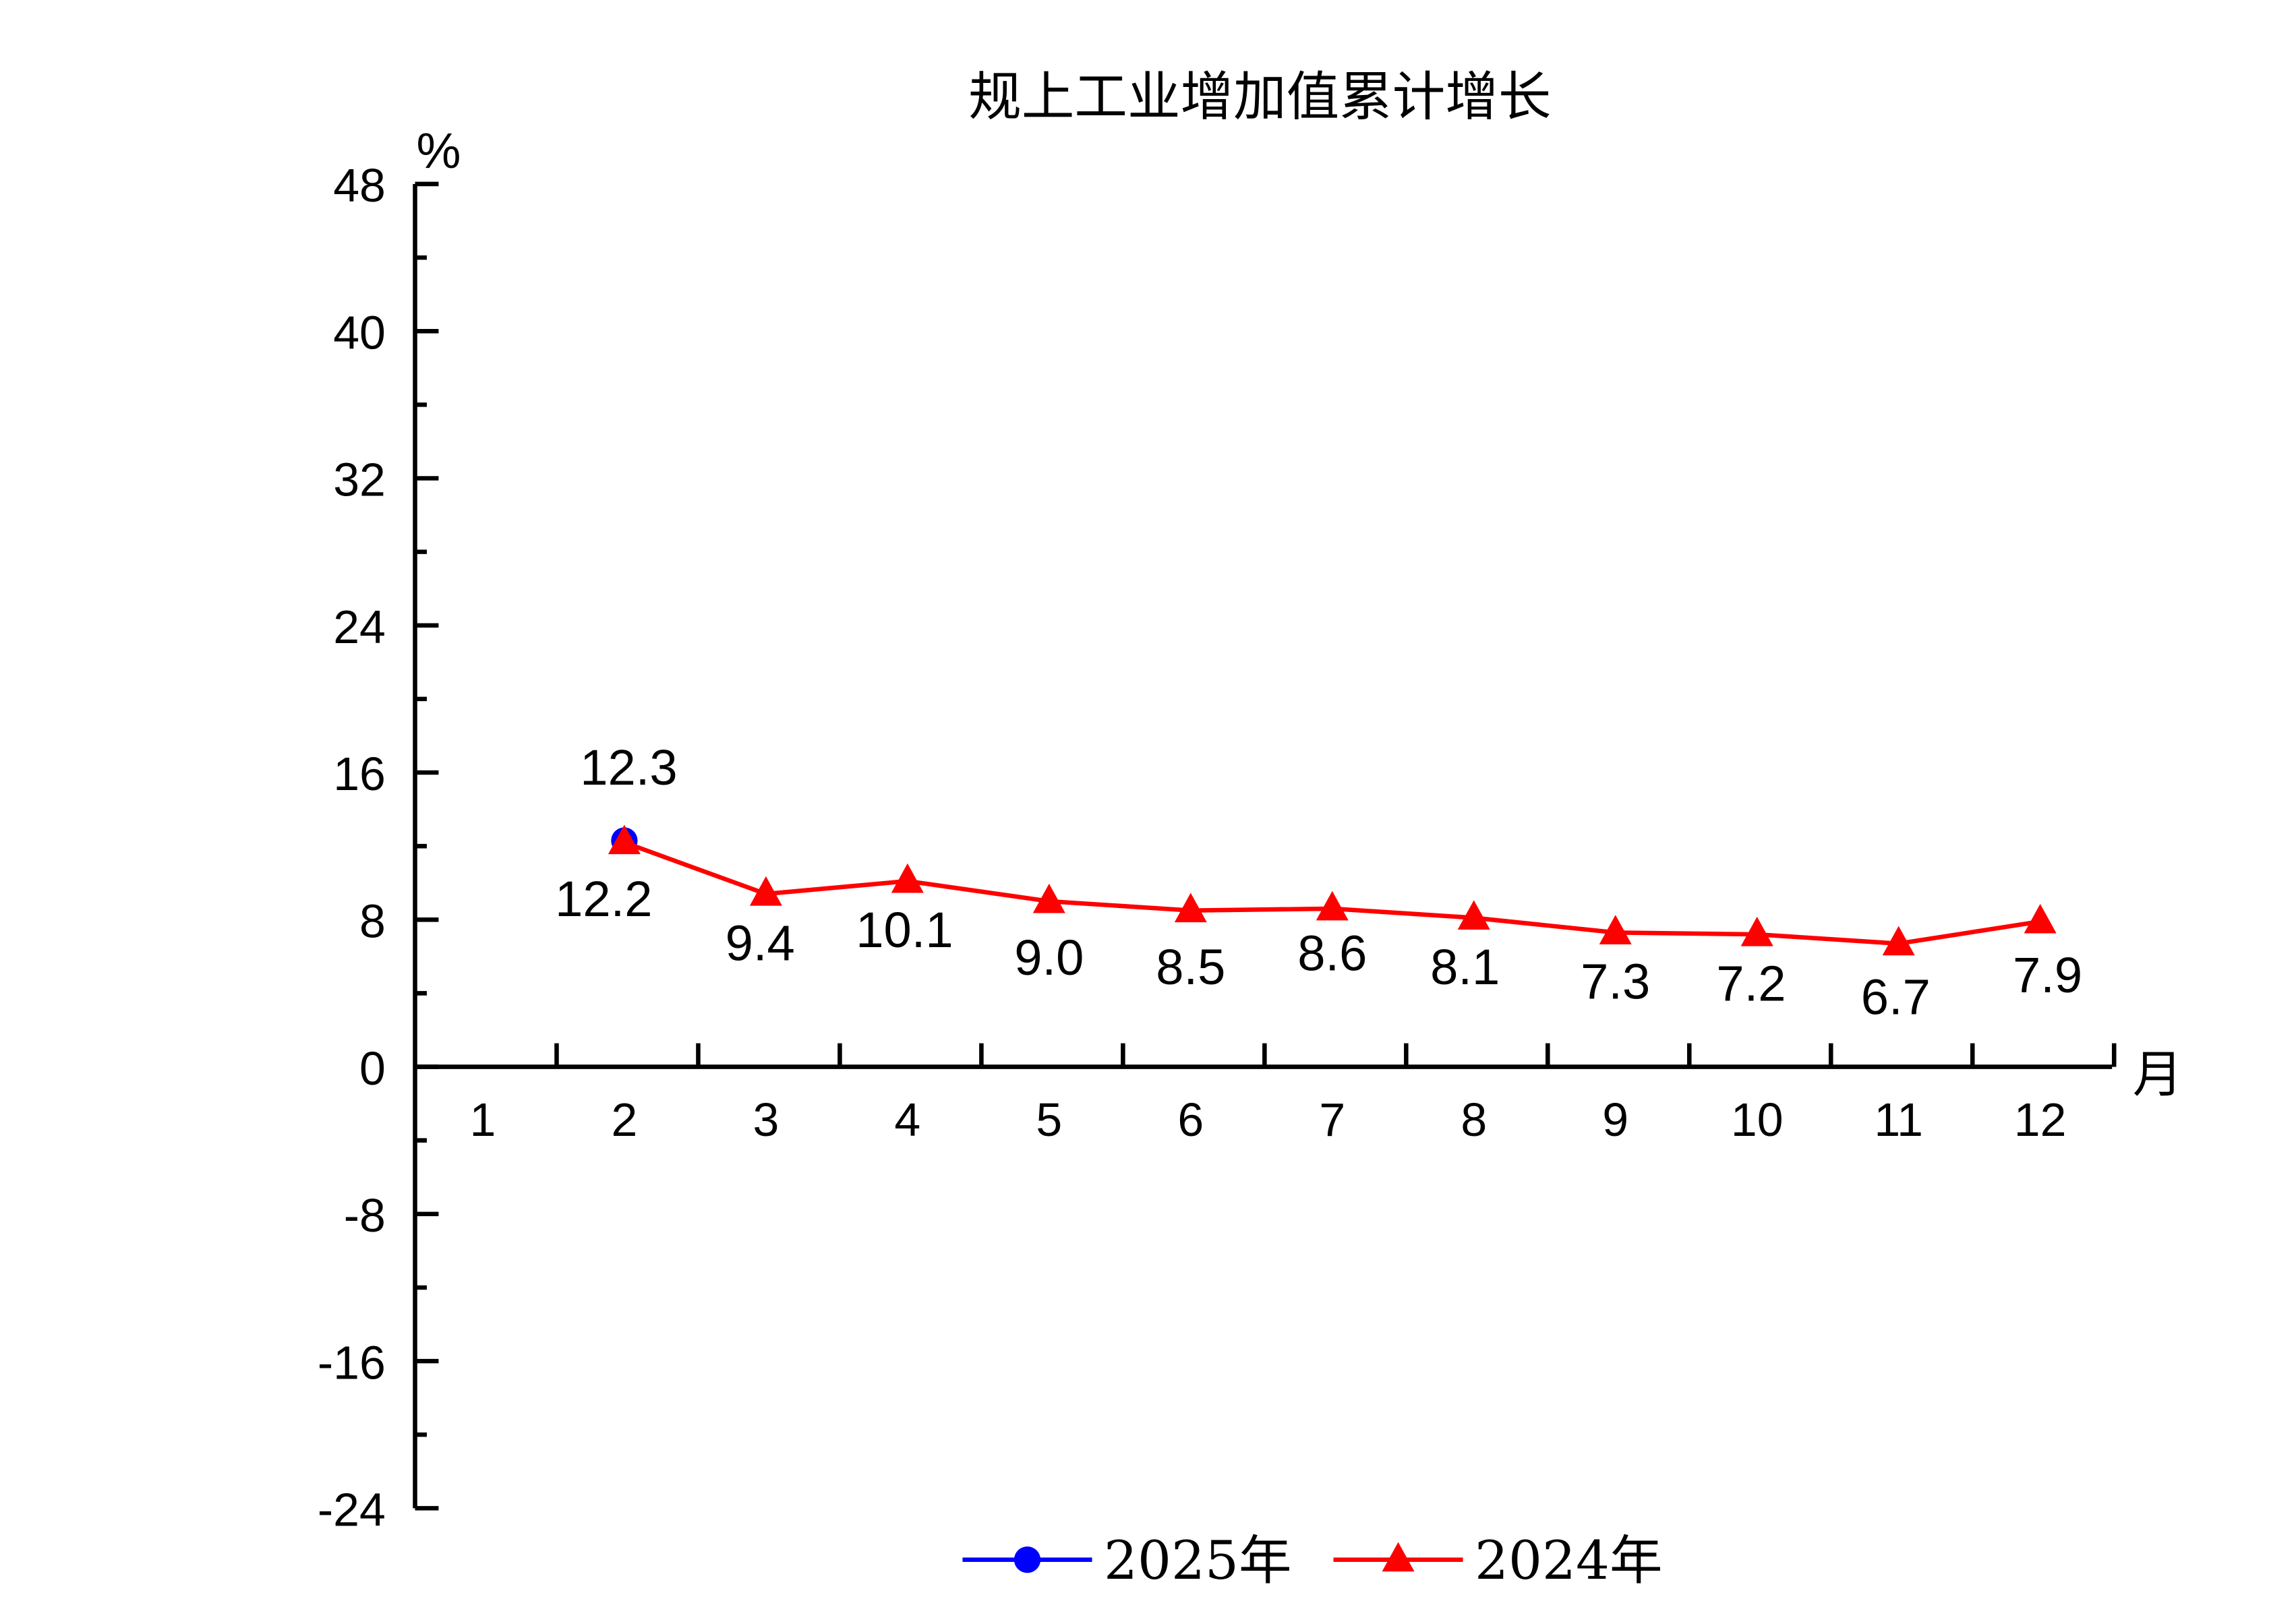 The height and width of the screenshot is (1601, 2296). Describe the element at coordinates (359, 627) in the screenshot. I see `y-tick-label: 24` at that location.